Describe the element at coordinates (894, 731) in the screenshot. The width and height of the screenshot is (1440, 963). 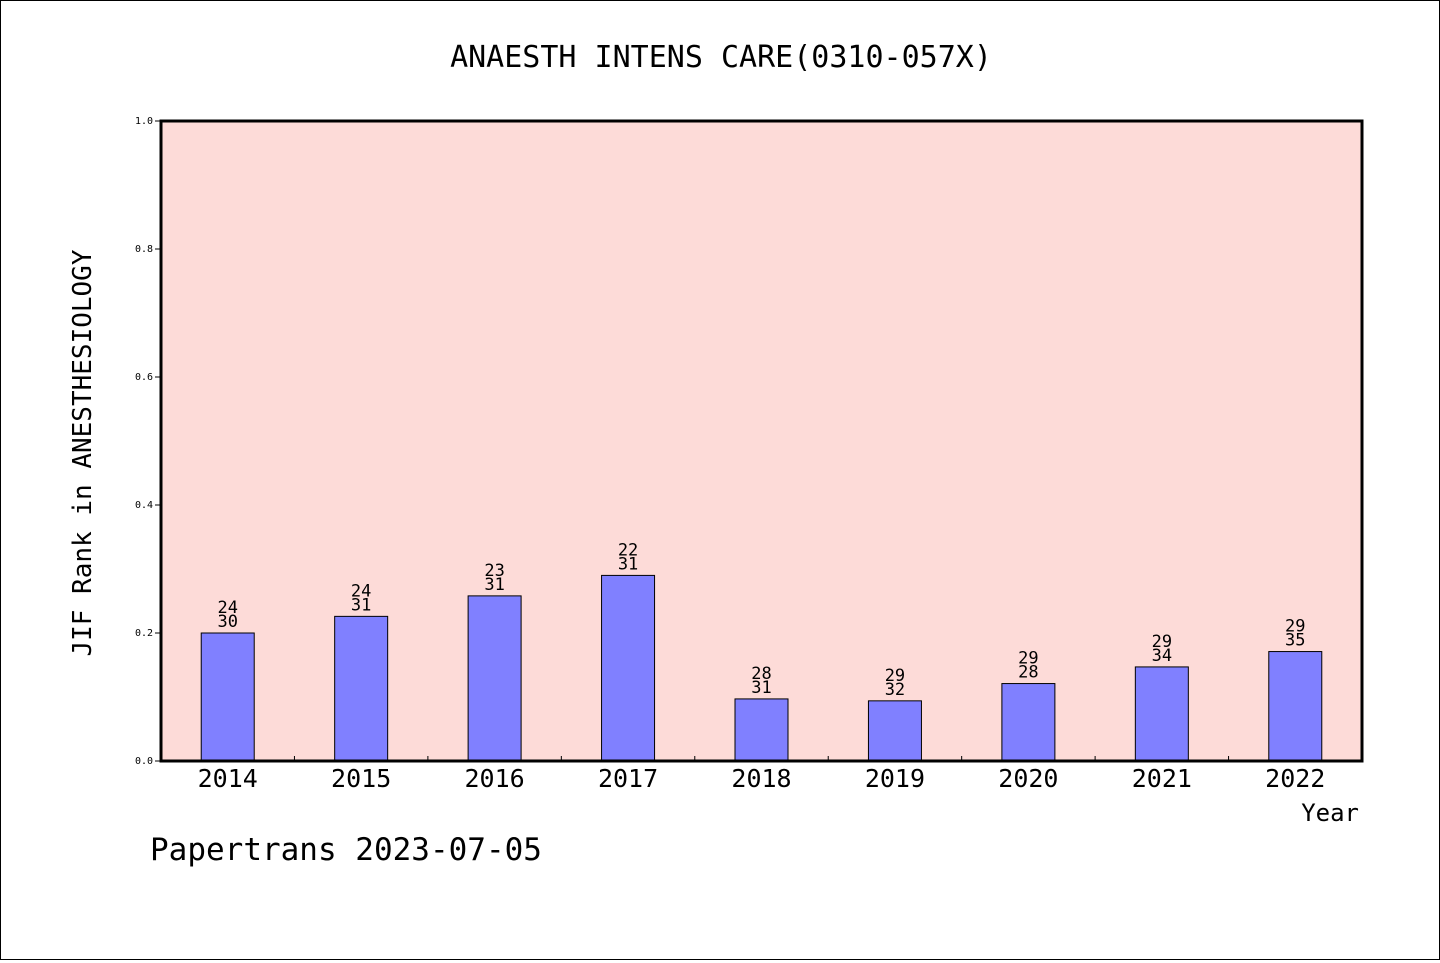
I see `bar-2019` at that location.